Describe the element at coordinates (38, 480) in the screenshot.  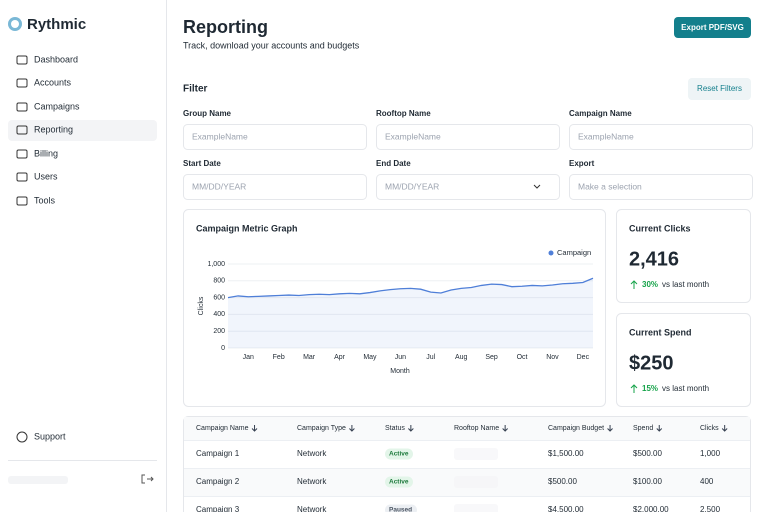
I see `user-blur` at that location.